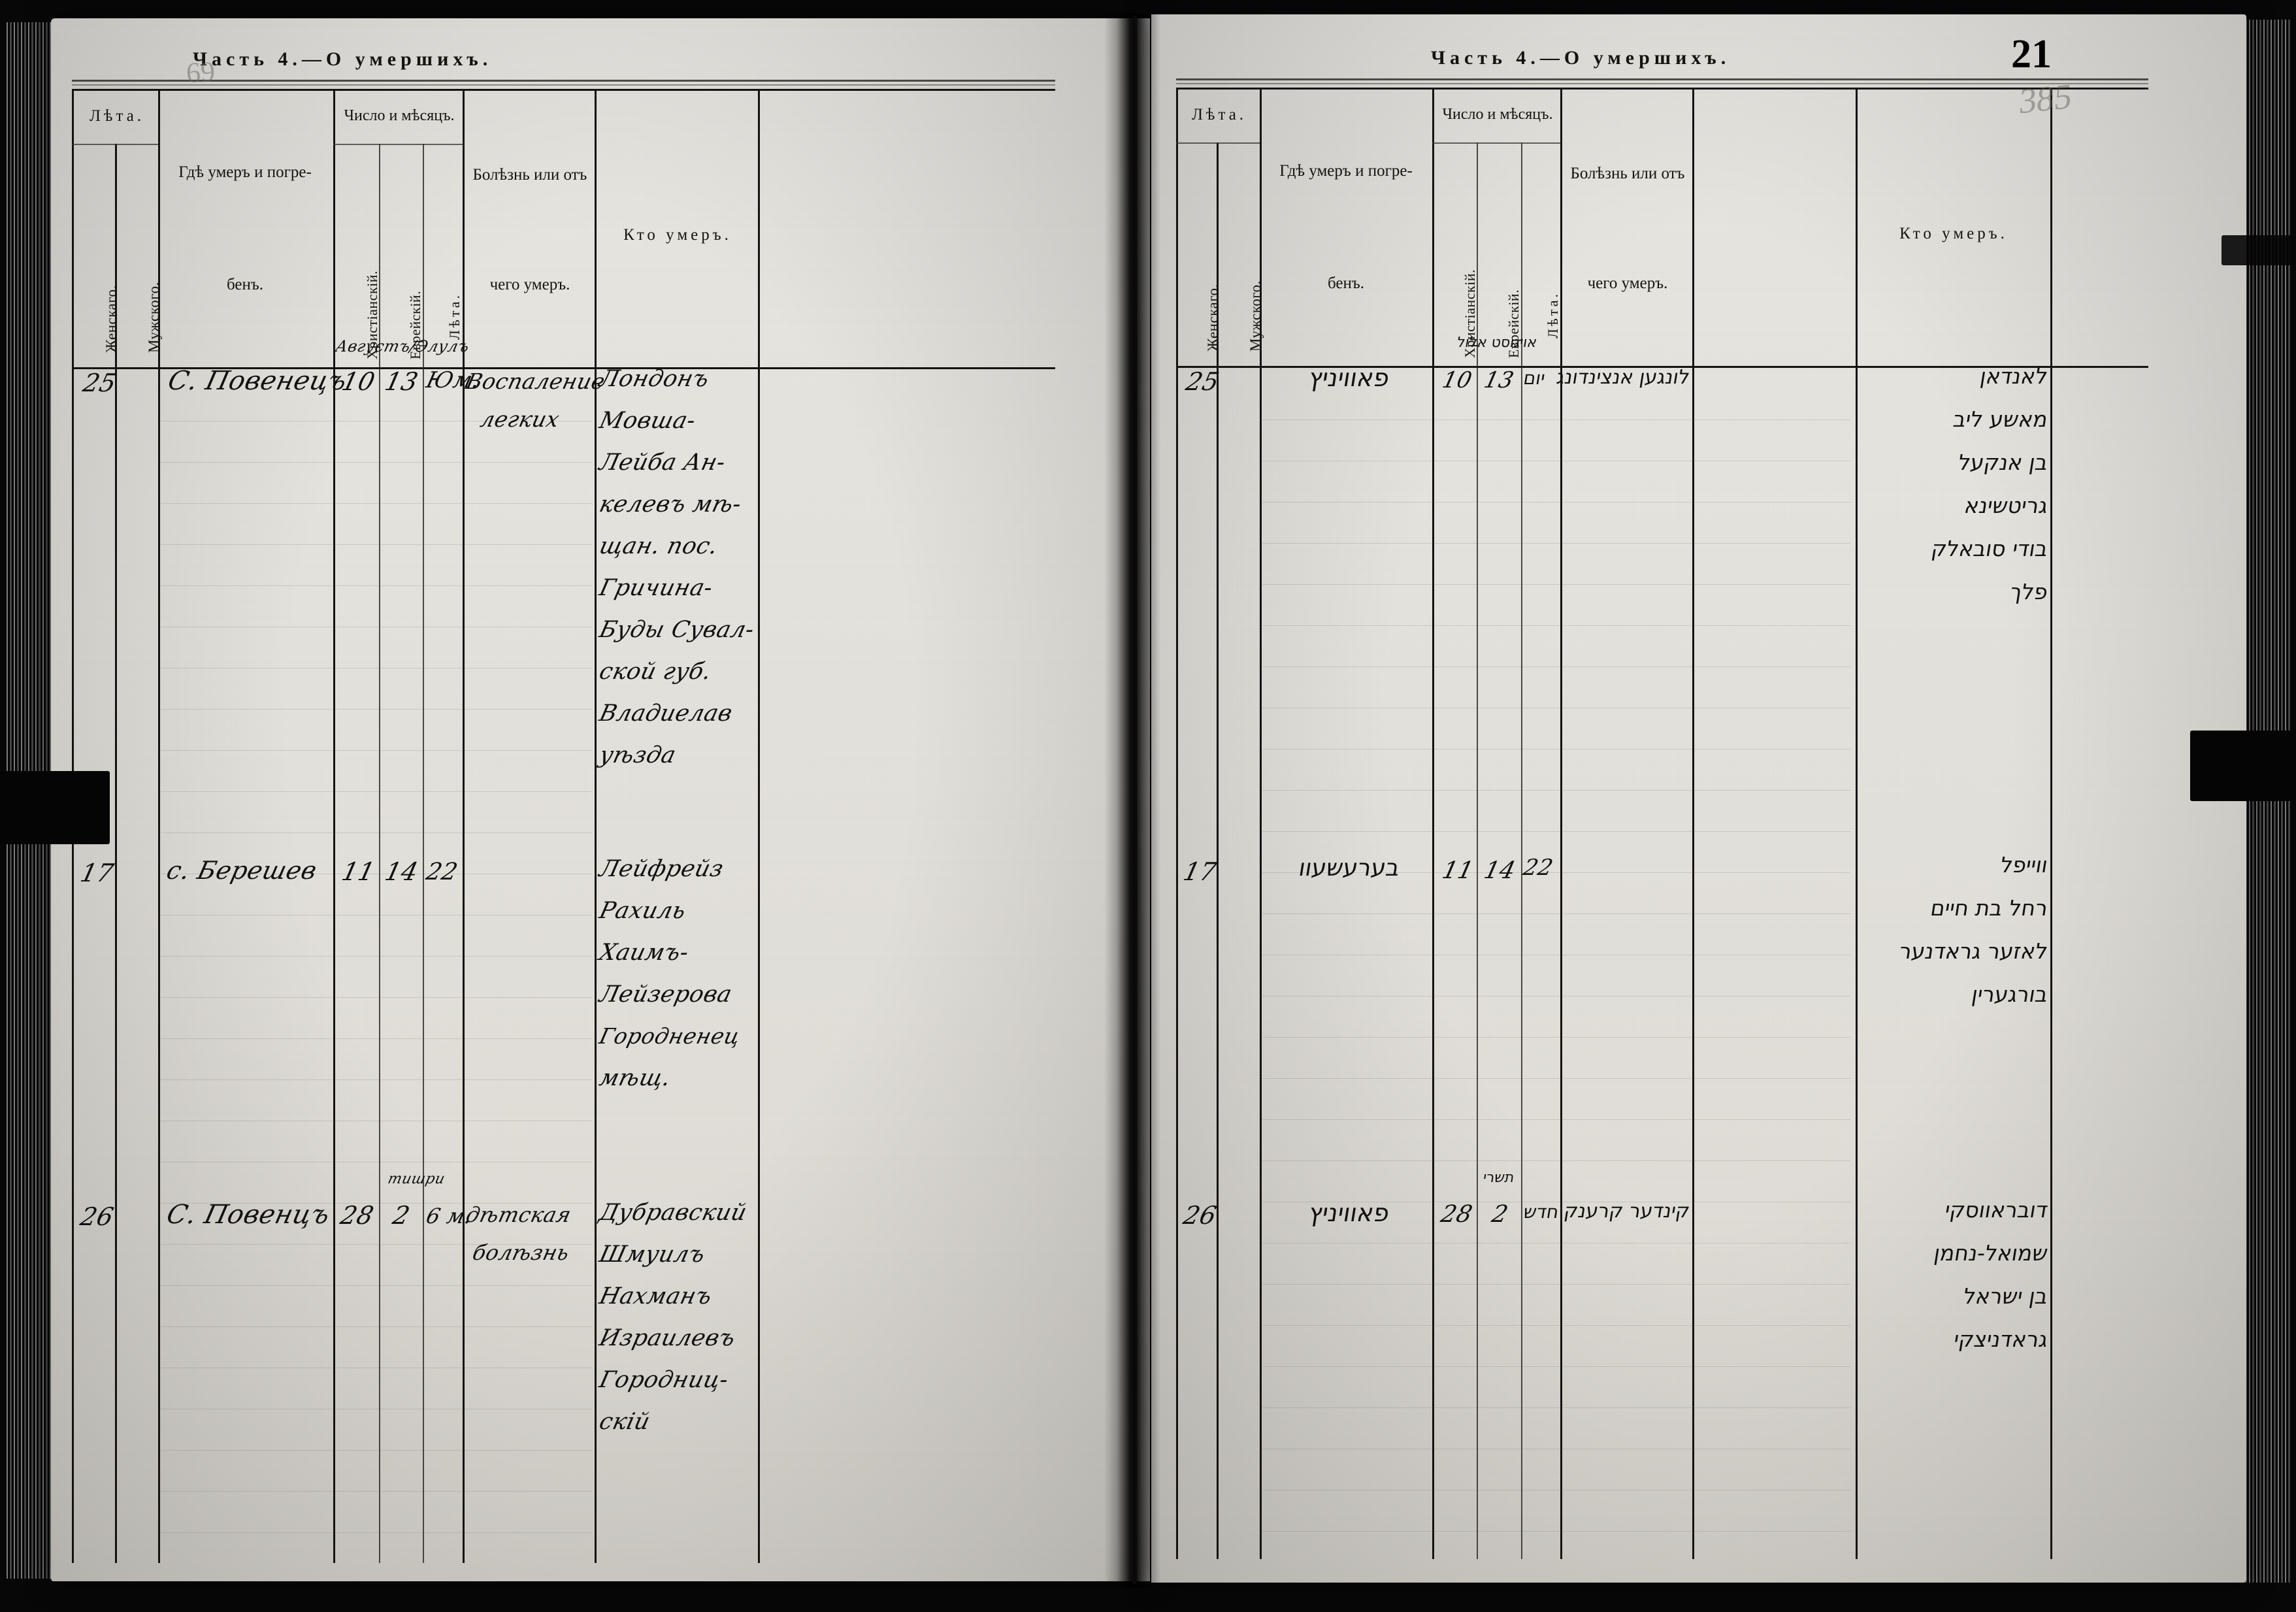 The width and height of the screenshot is (2296, 1612). What do you see at coordinates (2029, 591) in the screenshot?
I see `row-1-who-l5-right: פלך` at bounding box center [2029, 591].